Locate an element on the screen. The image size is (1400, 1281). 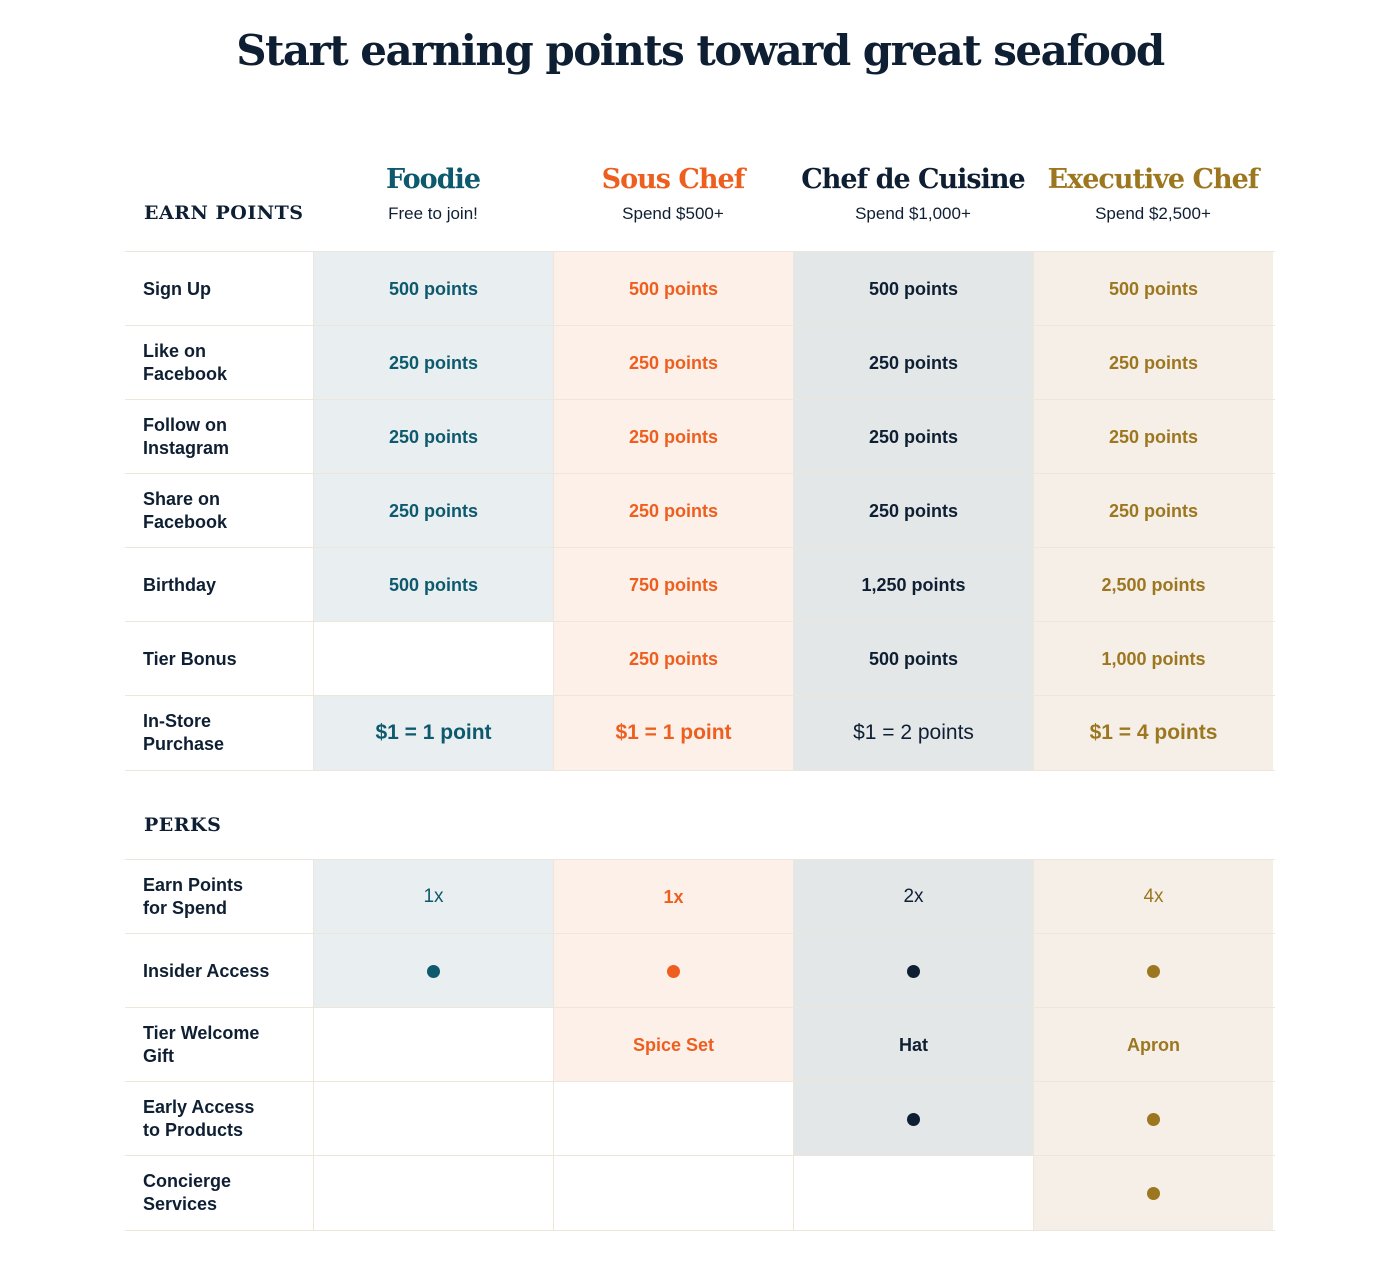
cell-executive-chef: Apron is located at coordinates (1153, 1045).